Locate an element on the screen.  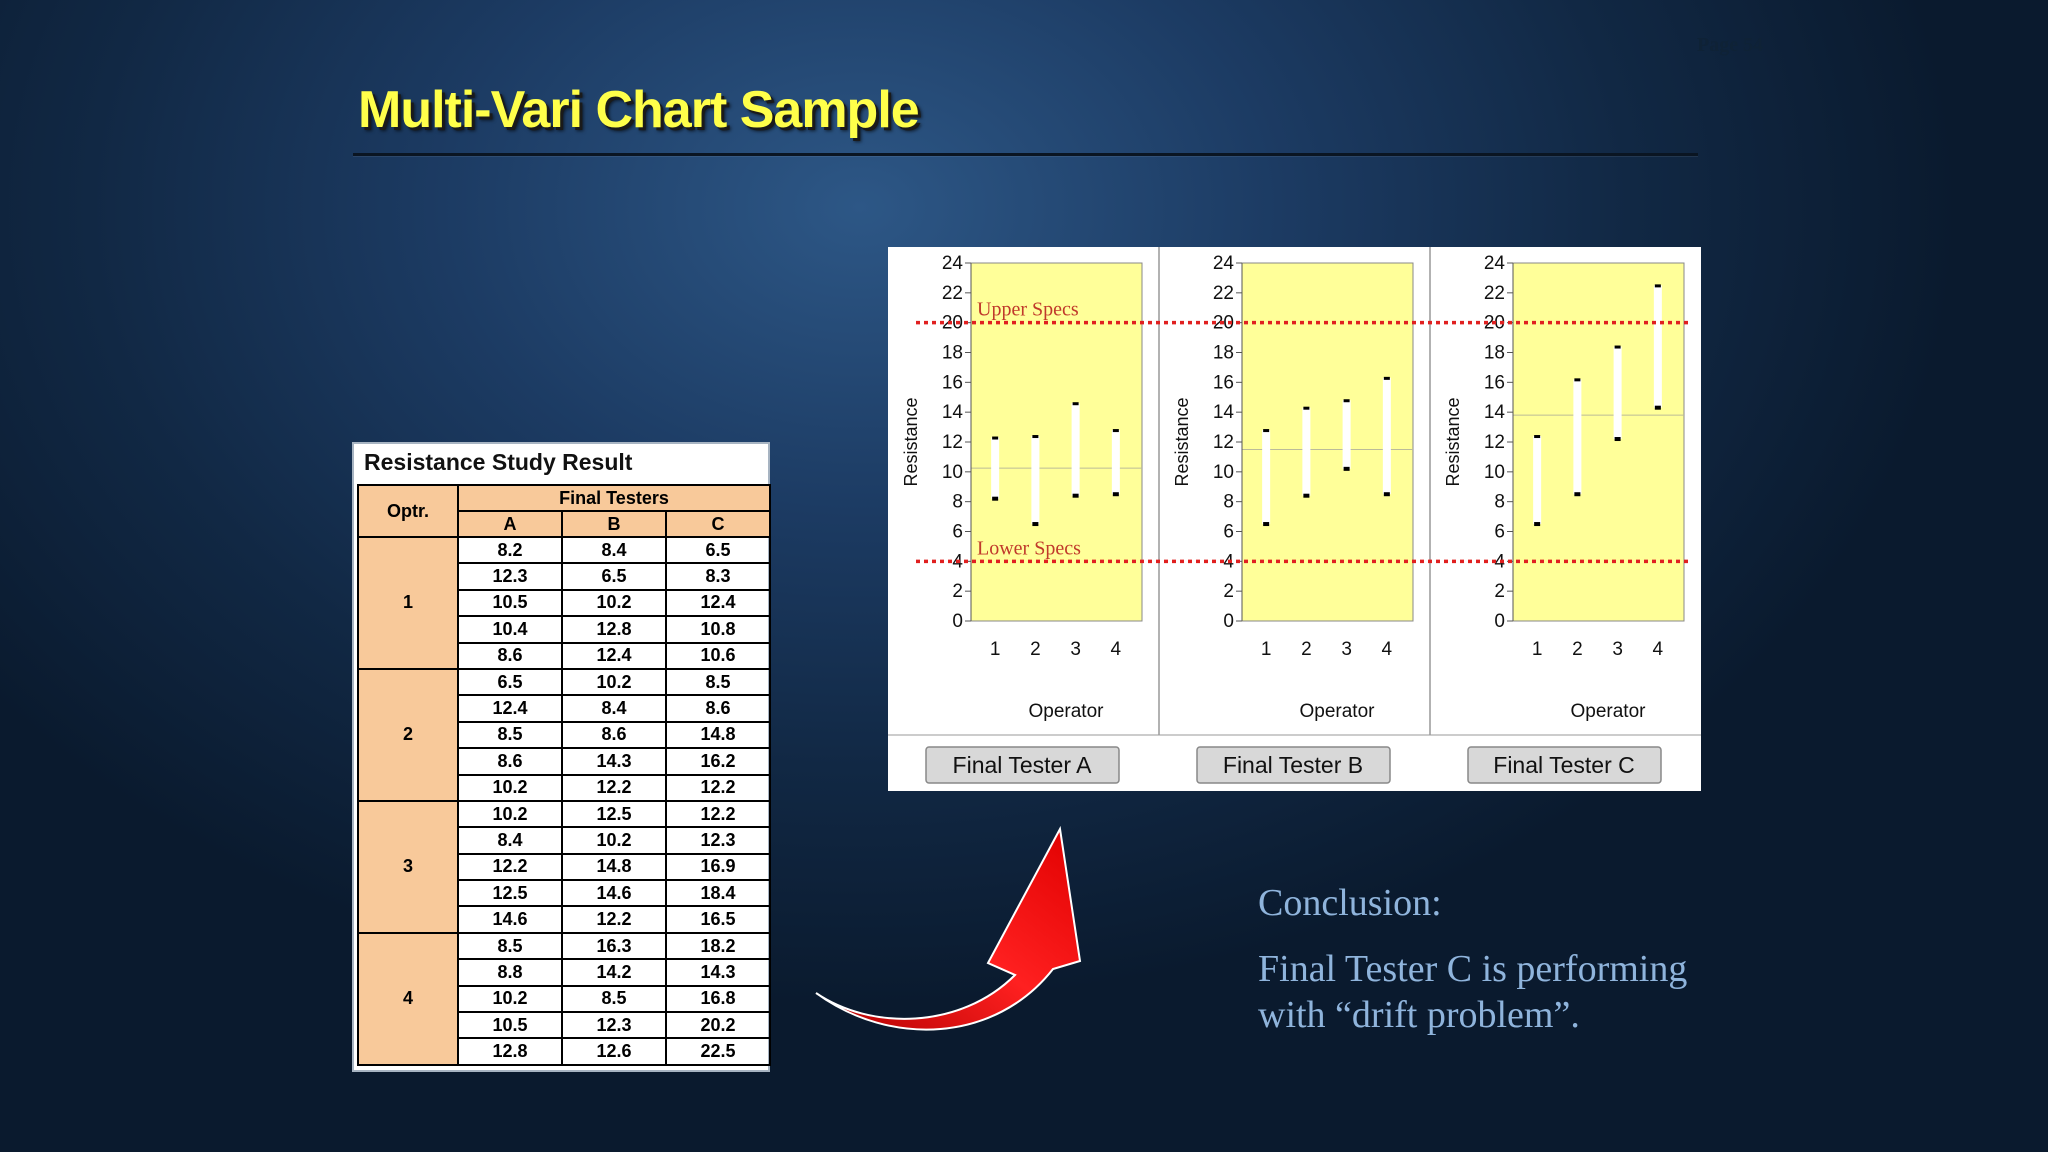
table-row: 4 8.5 16.3 18.2 is located at coordinates (564, 999).